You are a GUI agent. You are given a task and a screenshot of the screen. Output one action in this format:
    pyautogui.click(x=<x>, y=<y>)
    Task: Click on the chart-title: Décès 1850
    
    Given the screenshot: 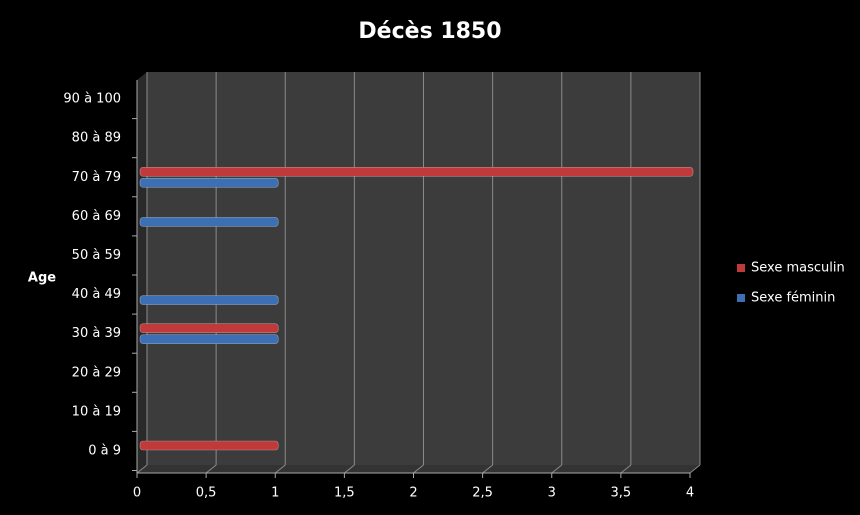 What is the action you would take?
    pyautogui.click(x=429, y=31)
    